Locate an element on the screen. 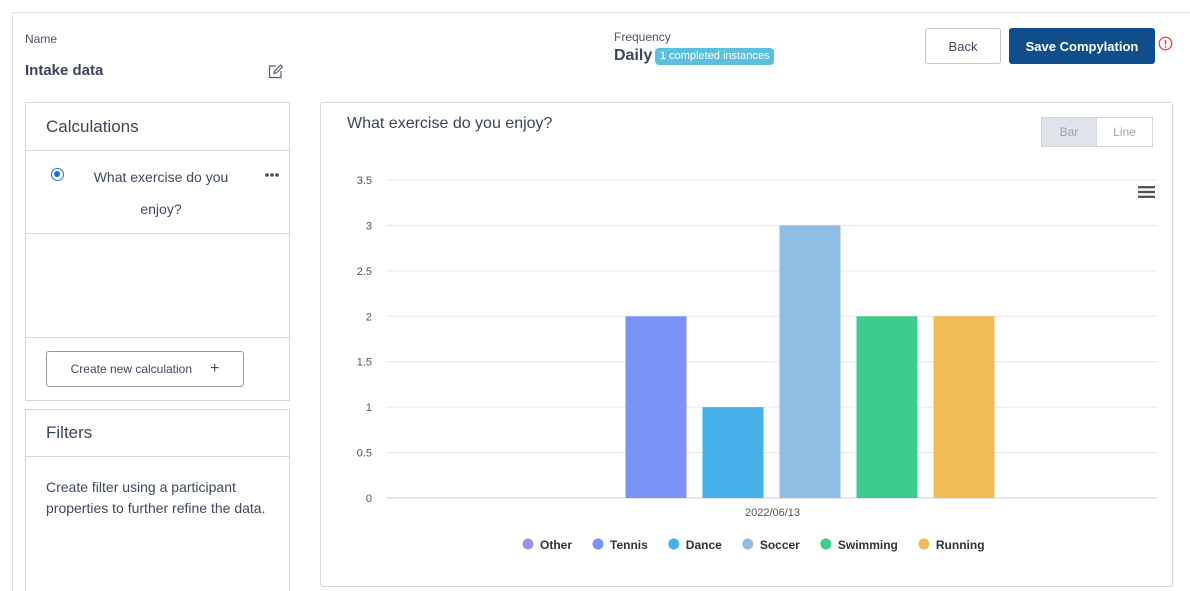 The height and width of the screenshot is (591, 1190). bar-swimming is located at coordinates (887, 407).